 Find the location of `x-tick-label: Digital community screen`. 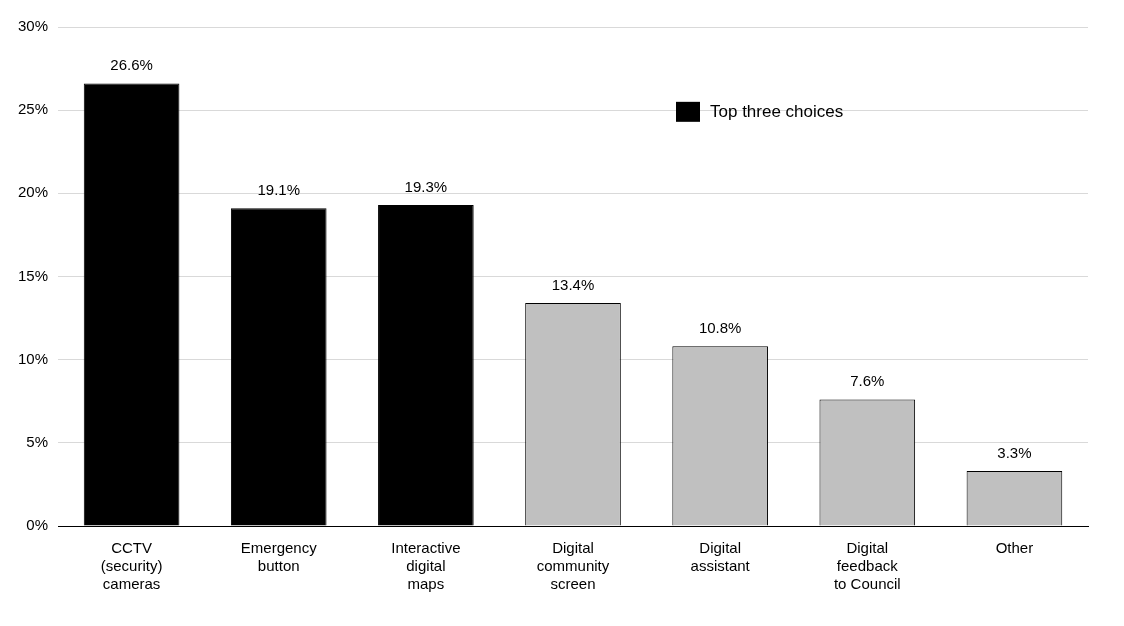

x-tick-label: Digital community screen is located at coordinates (573, 566).